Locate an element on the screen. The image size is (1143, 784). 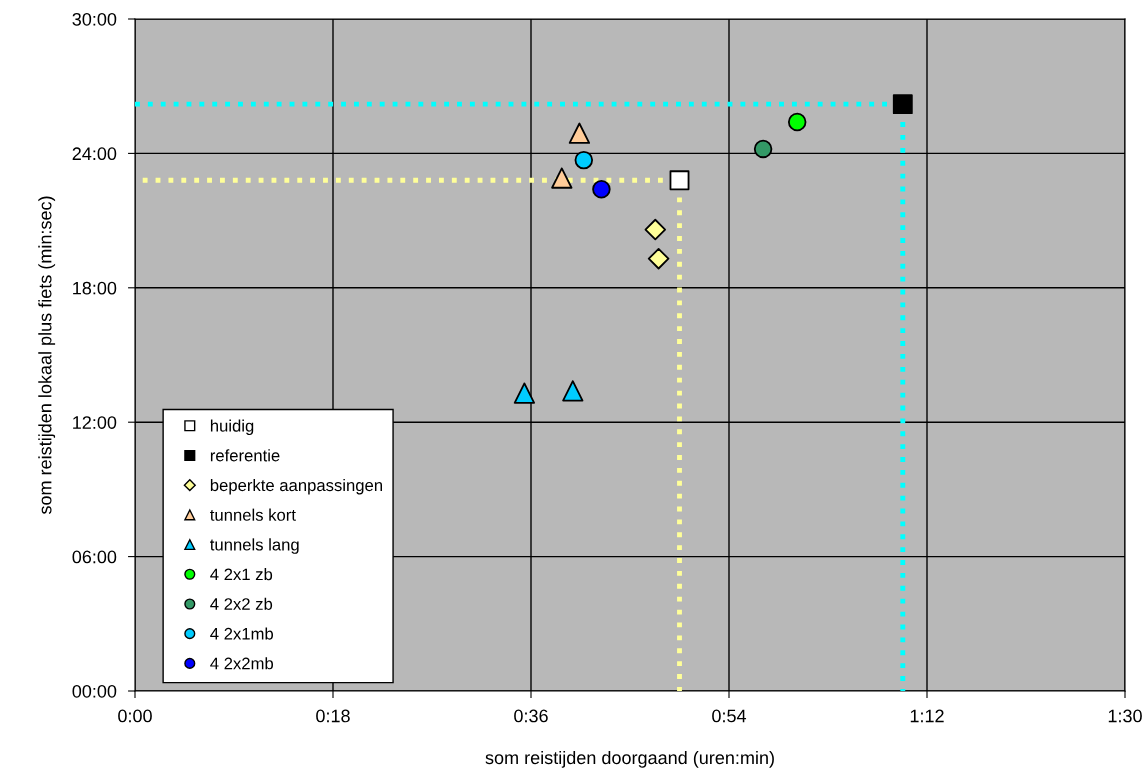
x-tick-label: 0:00 is located at coordinates (135, 716).